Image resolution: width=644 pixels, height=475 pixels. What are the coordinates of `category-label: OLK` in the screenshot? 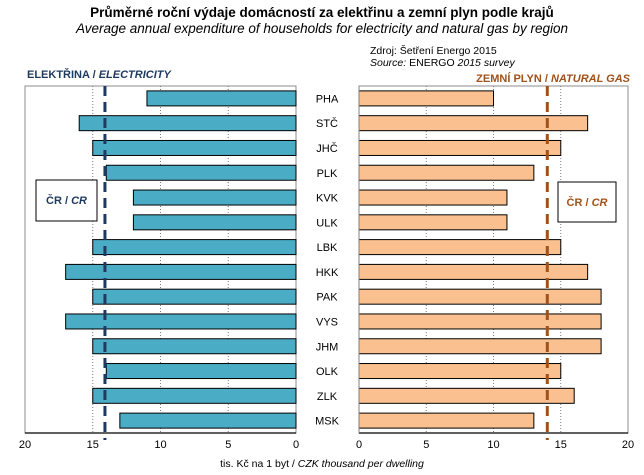 It's located at (327, 372).